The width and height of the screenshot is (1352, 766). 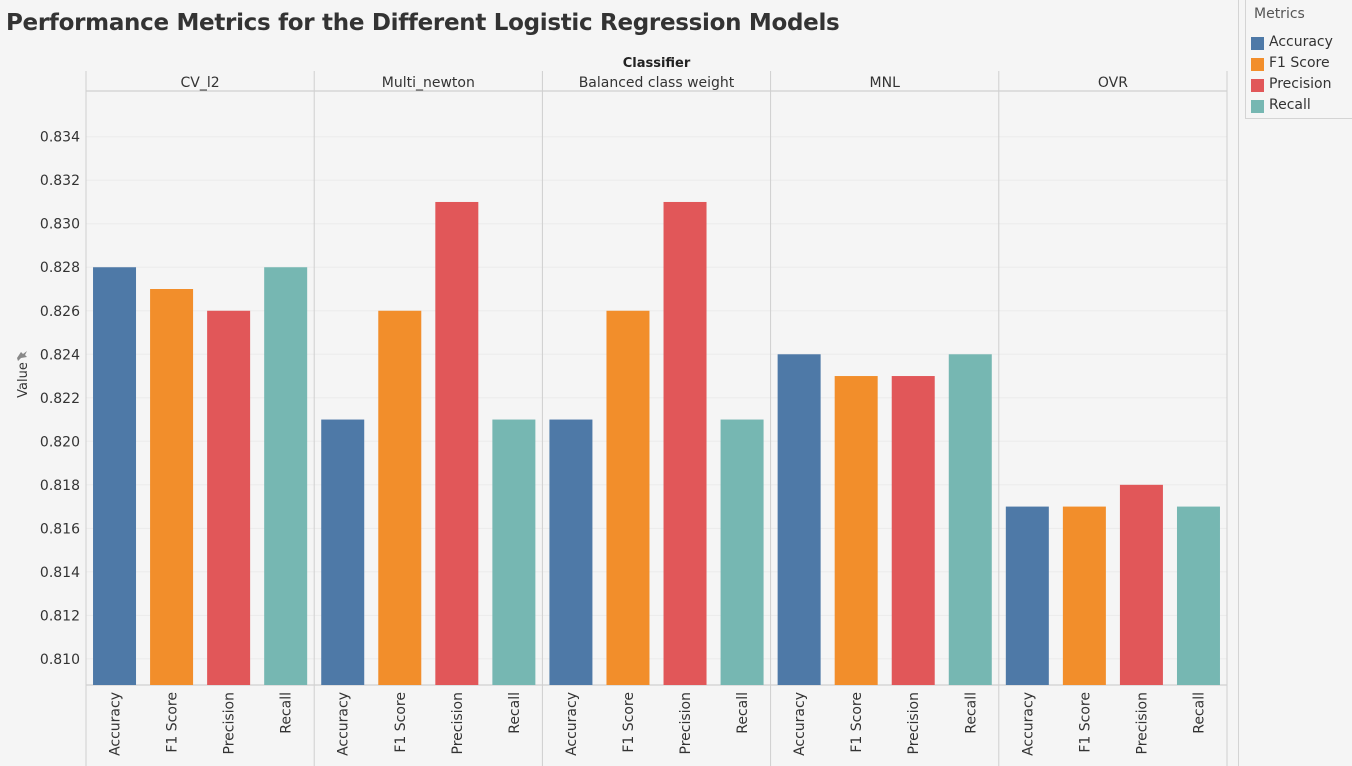 I want to click on group-header-multi-newton: Multi_newton, so click(x=428, y=83).